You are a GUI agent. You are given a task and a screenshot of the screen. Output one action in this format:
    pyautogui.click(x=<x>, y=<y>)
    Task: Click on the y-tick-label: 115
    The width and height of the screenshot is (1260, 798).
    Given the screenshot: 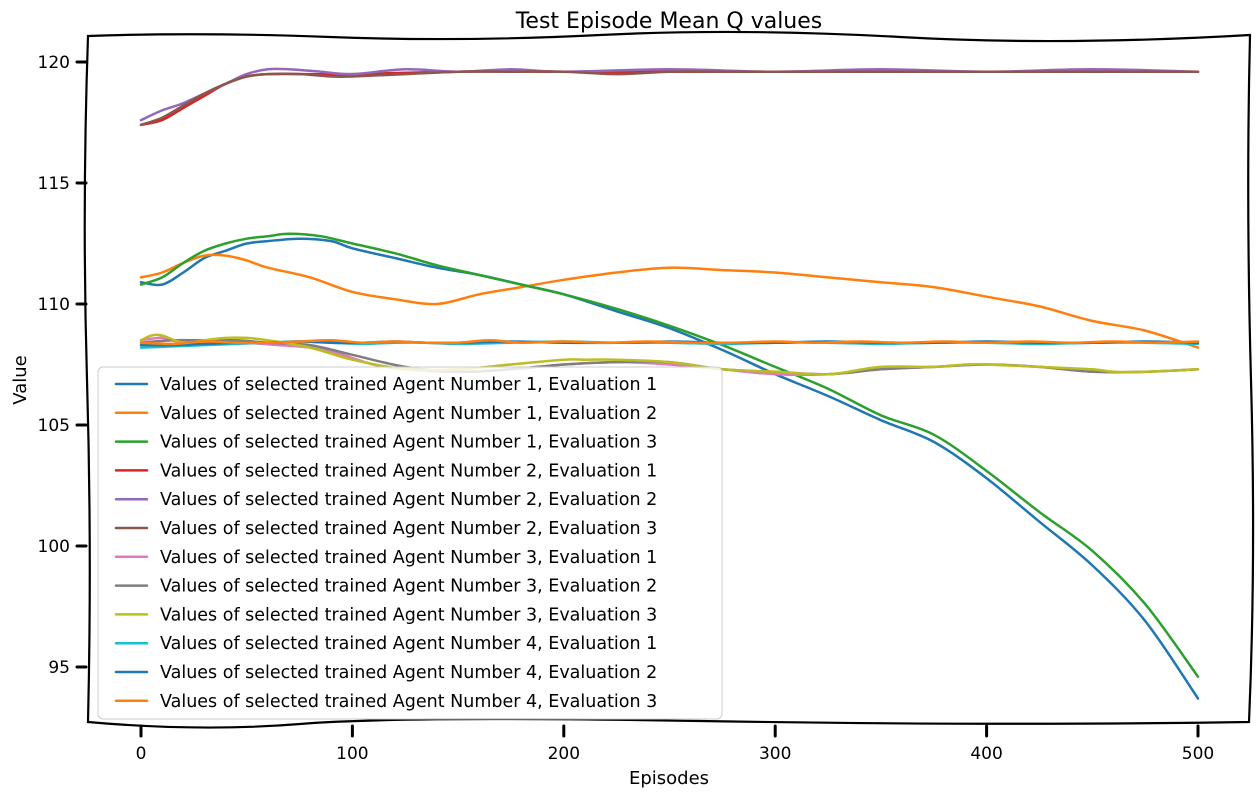 What is the action you would take?
    pyautogui.click(x=54, y=184)
    